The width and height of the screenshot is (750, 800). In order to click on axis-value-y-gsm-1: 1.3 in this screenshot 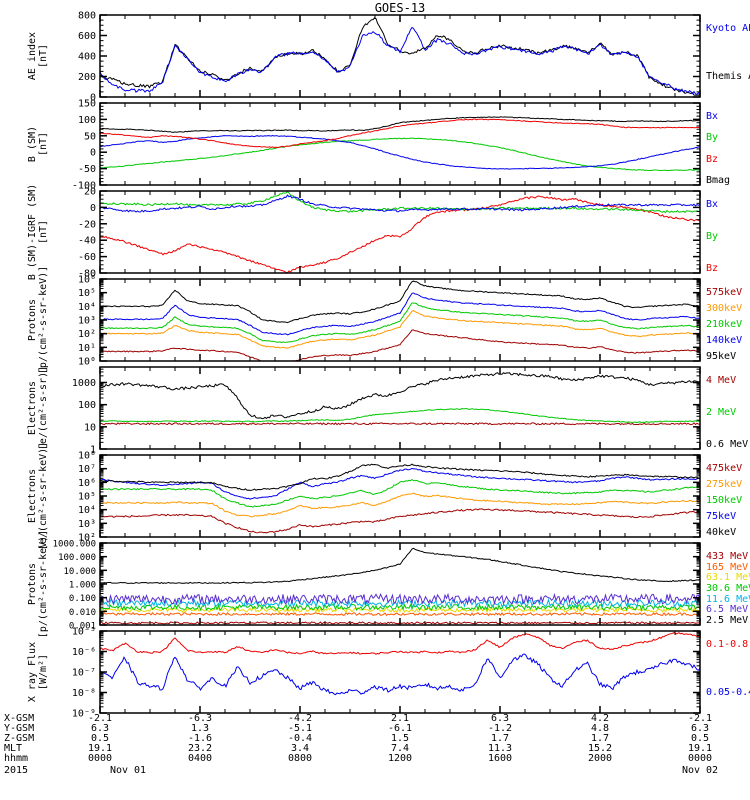, I will do `click(200, 728)`.